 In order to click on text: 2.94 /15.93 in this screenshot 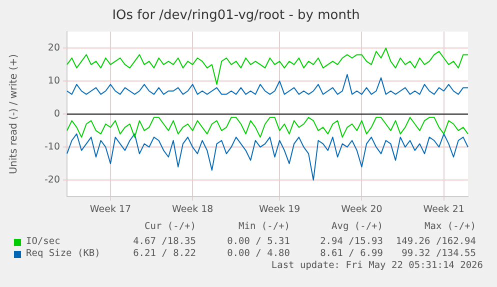, I will do `click(351, 241)`.